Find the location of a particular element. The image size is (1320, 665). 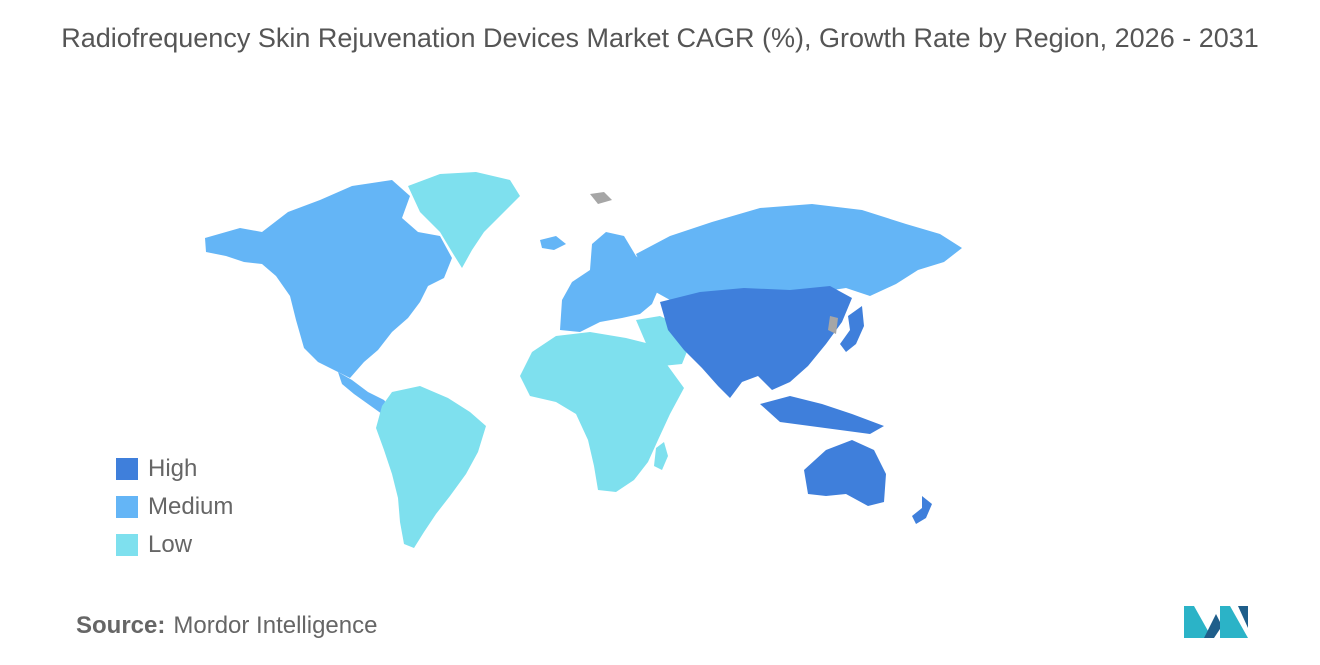

region-australia is located at coordinates (845, 473).